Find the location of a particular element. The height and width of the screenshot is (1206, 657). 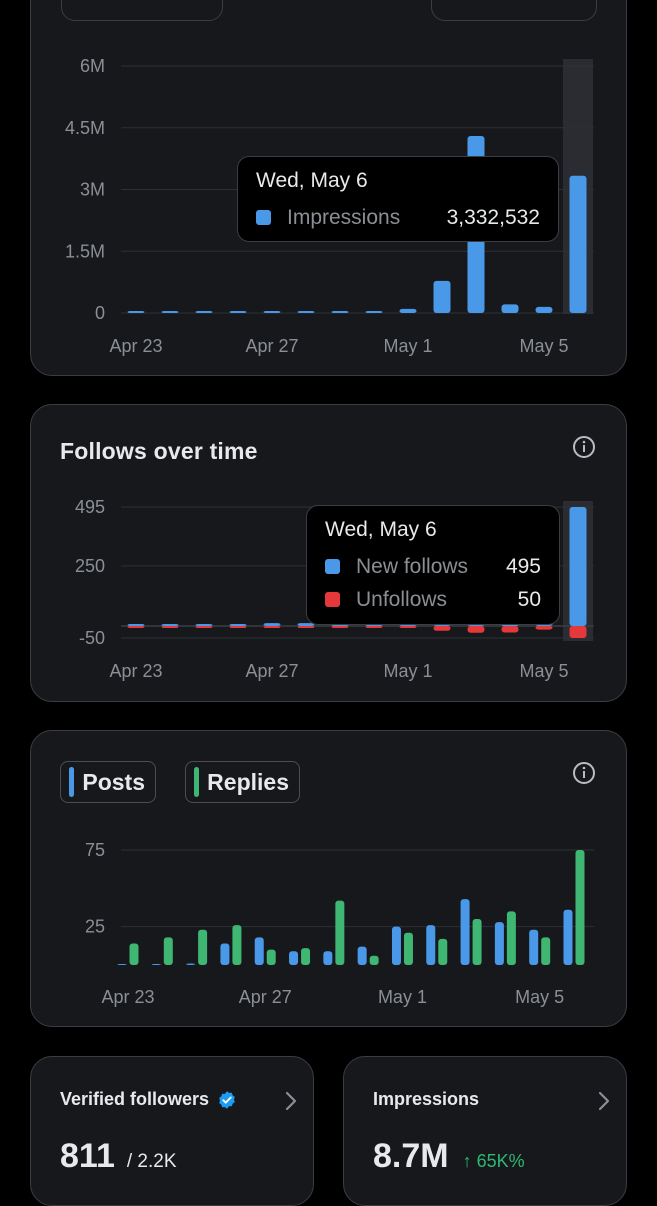

replies-chip-label: Replies is located at coordinates (248, 781).